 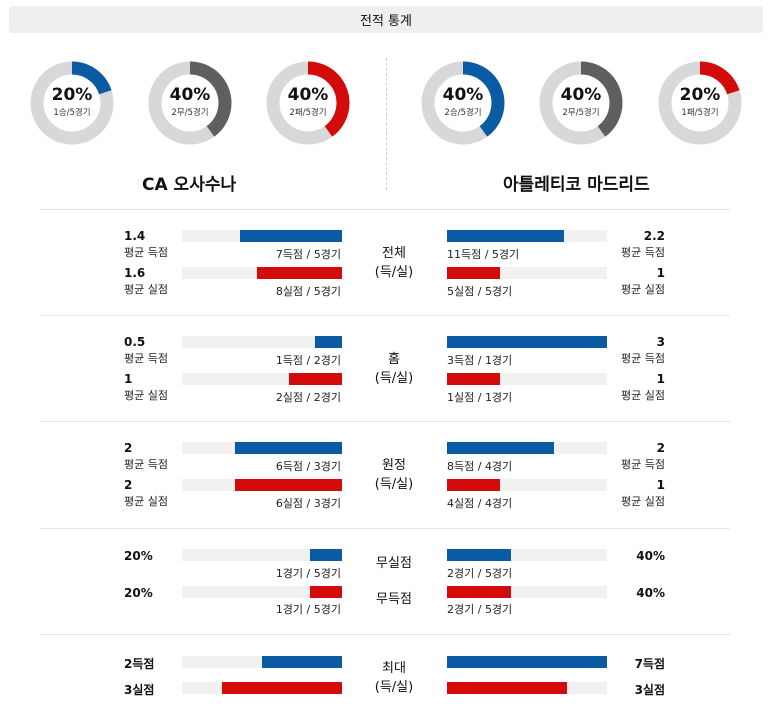 What do you see at coordinates (394, 475) in the screenshot?
I see `section-label: 원정 (득/실)` at bounding box center [394, 475].